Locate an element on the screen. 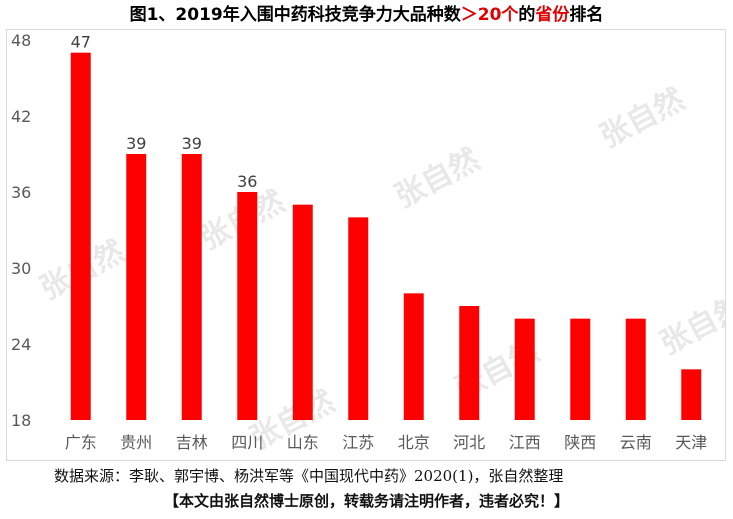 The height and width of the screenshot is (519, 733). title-part-4: 省份 is located at coordinates (552, 15).